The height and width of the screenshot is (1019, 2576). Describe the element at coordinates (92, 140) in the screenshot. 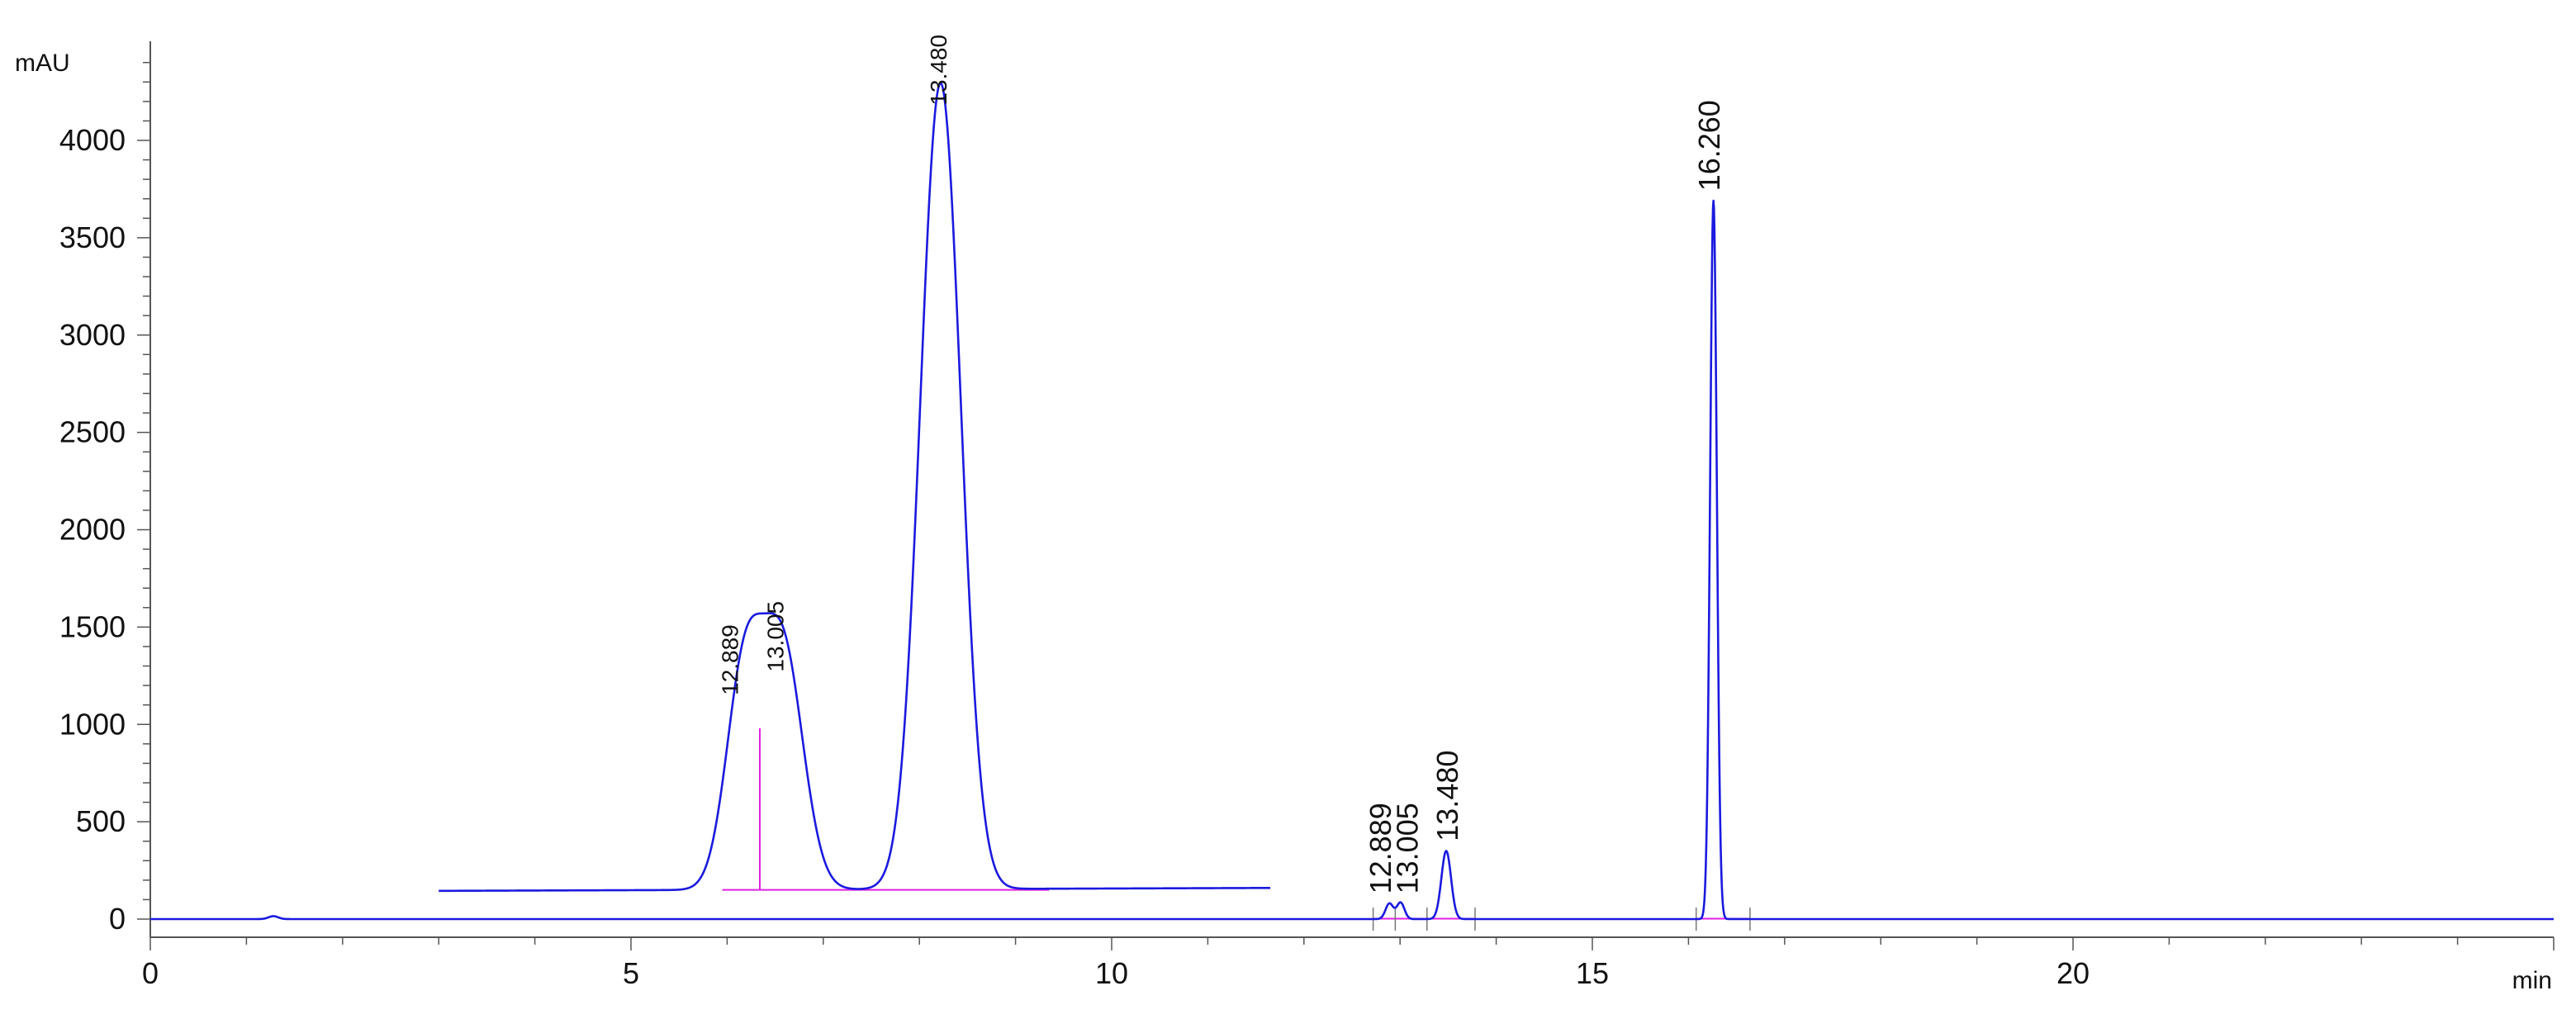

I see `y-tick-label: 4000` at that location.